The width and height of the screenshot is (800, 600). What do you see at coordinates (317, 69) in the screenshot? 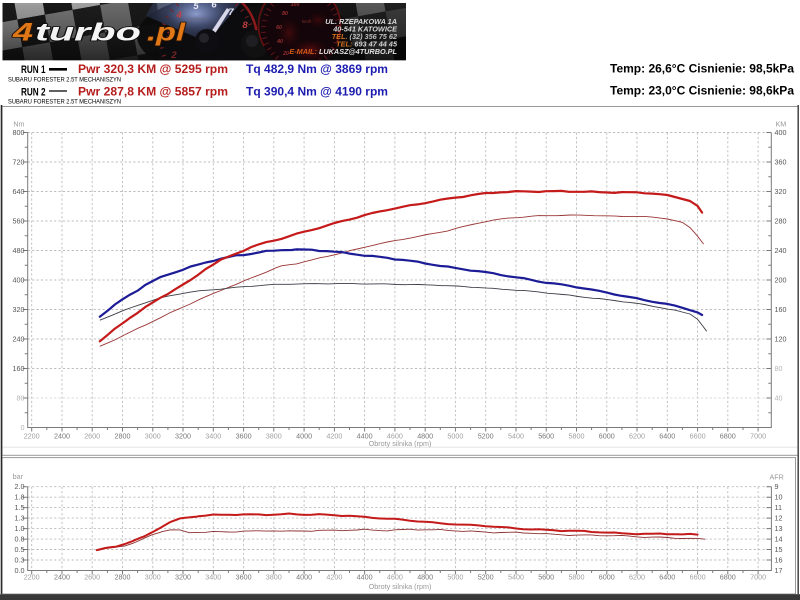
I see `svg-text: Tq 482,9 Nm @ 3869 rpm` at bounding box center [317, 69].